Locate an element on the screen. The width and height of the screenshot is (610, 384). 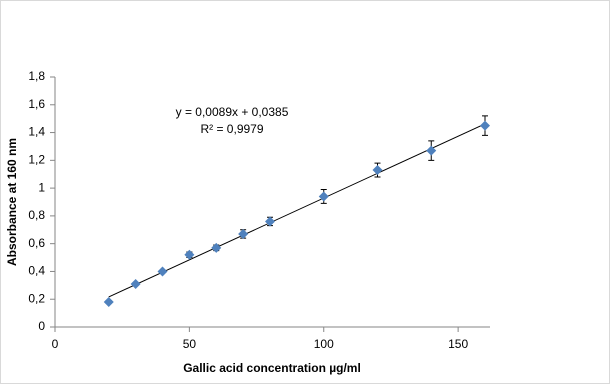
y-tick-label: 1,4 is located at coordinates (36, 132).